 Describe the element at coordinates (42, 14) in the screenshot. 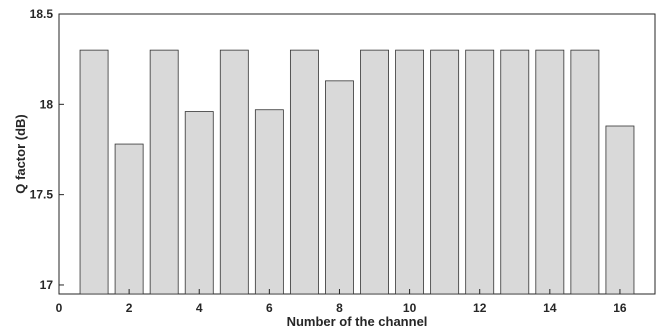

I see `y-tick-label: 18.5` at that location.